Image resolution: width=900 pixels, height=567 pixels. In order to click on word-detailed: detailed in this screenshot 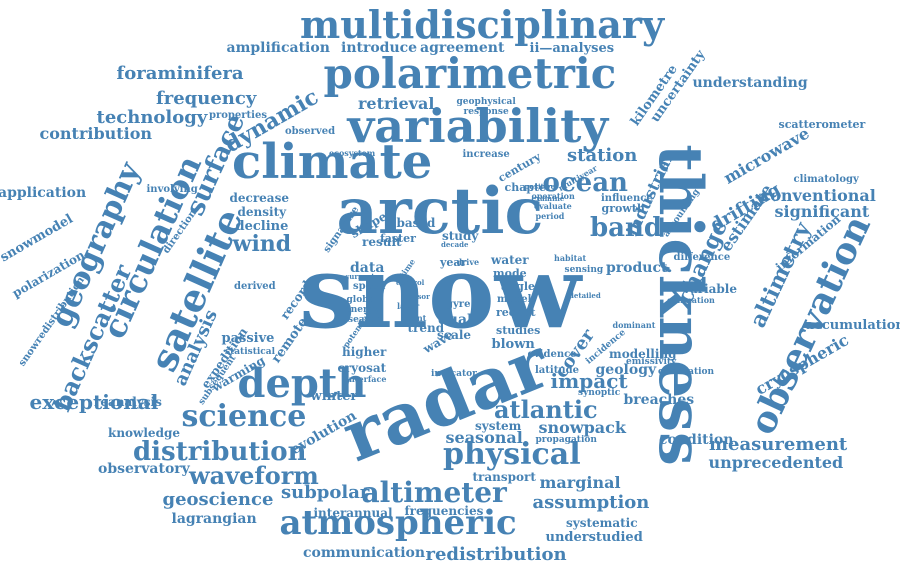, I will do `click(585, 295)`.